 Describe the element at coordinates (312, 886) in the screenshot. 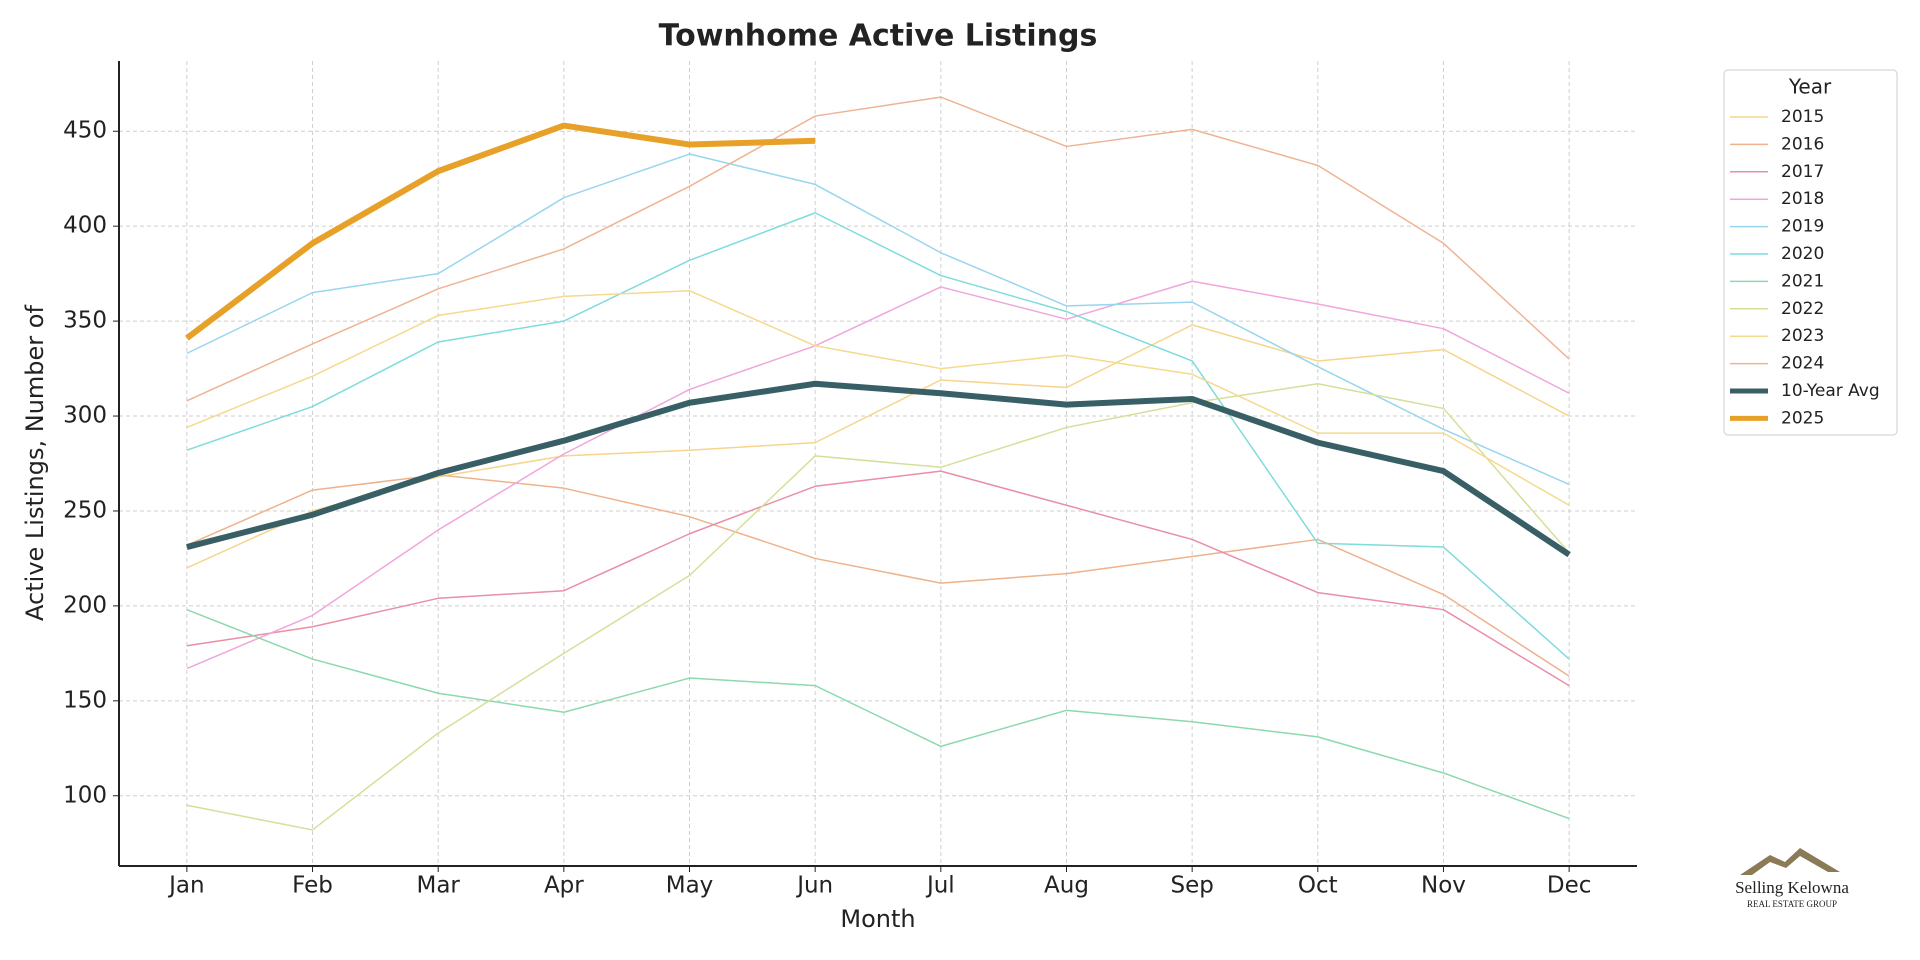

I see `x-tick-label: Feb` at that location.